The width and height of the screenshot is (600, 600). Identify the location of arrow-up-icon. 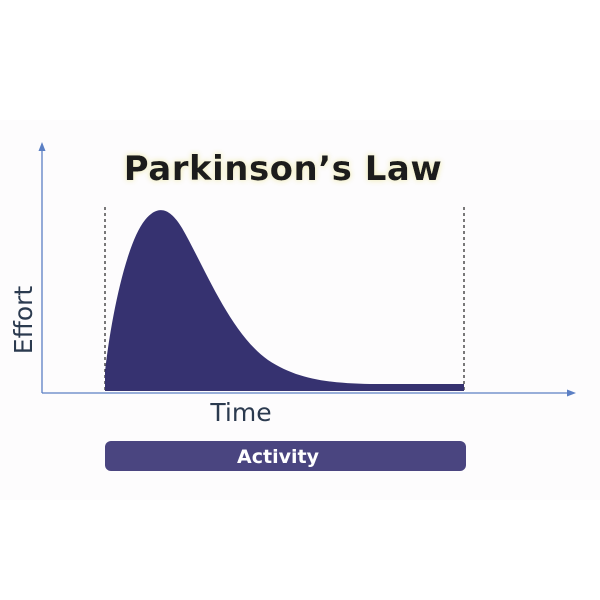
(42, 146).